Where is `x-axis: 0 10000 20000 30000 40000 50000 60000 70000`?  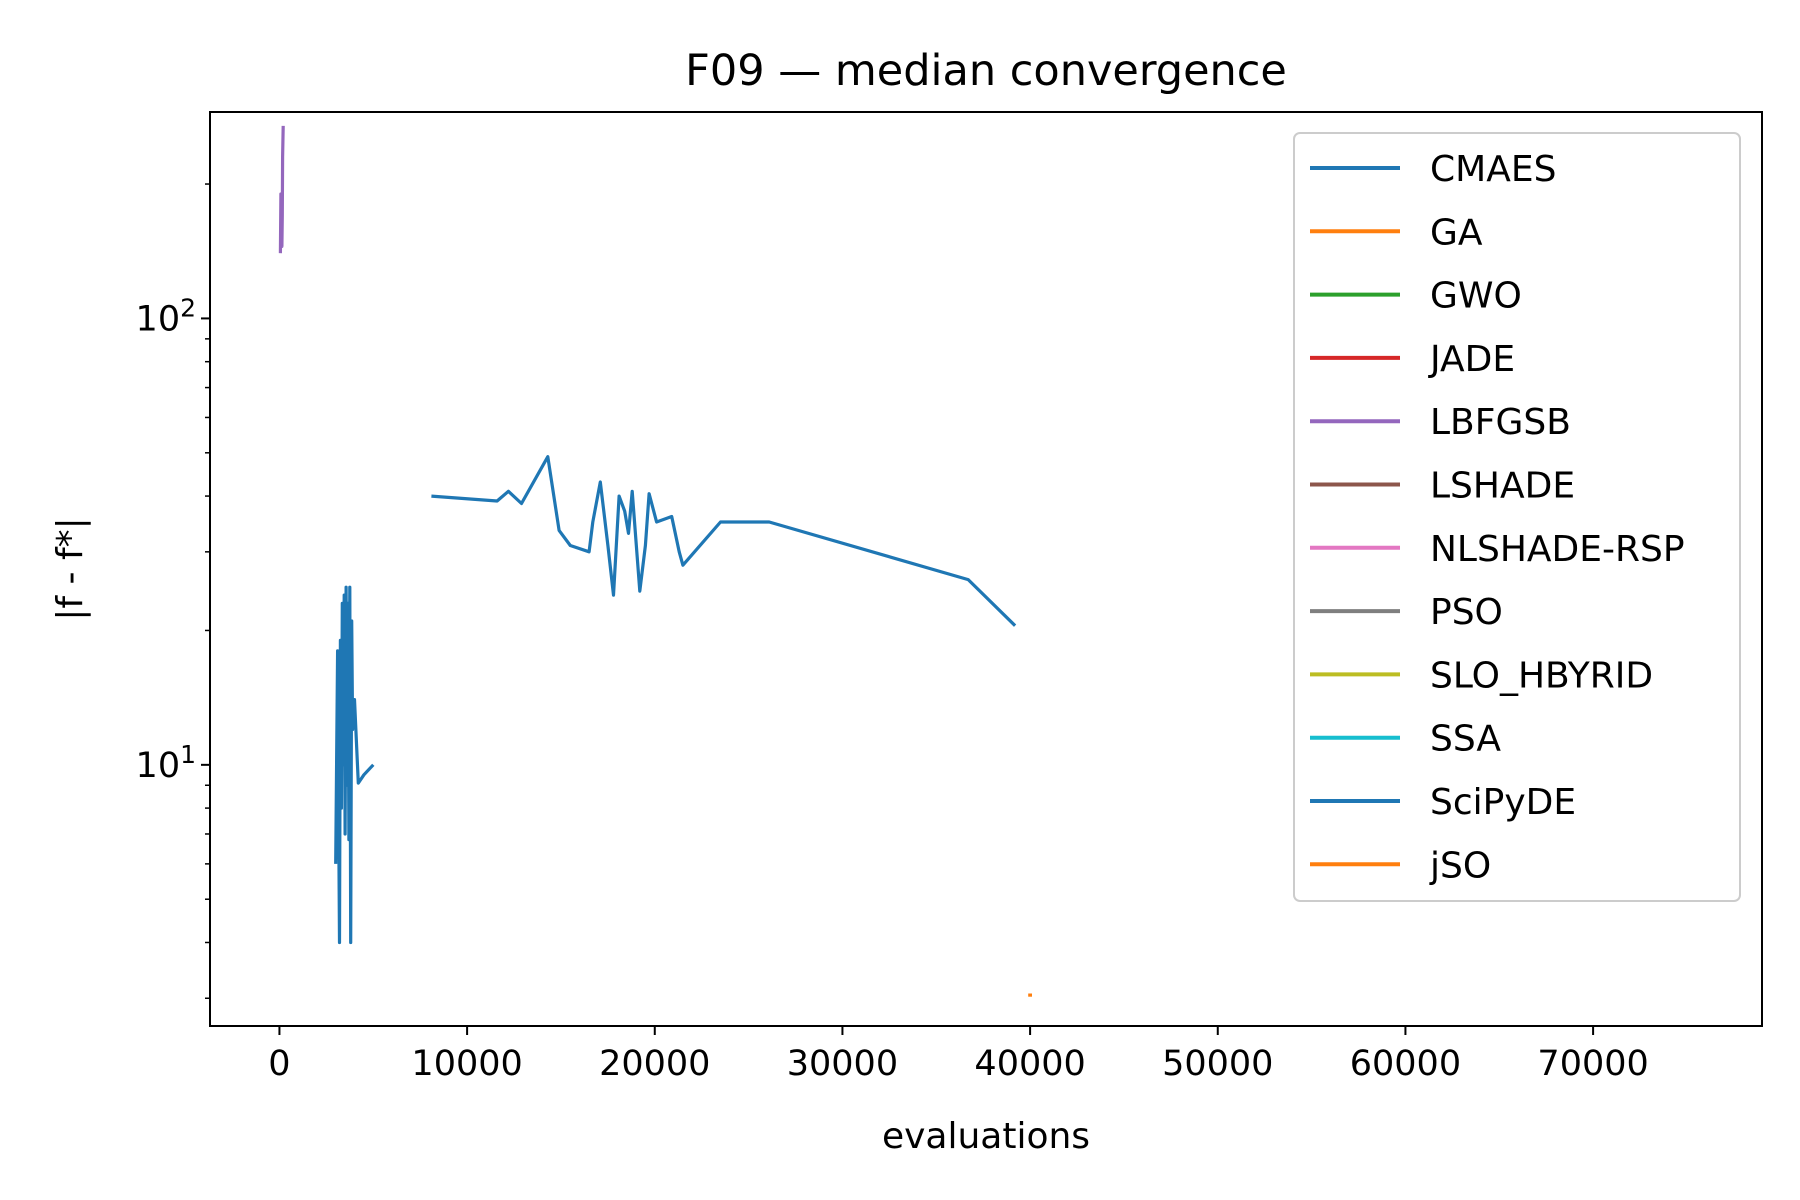
x-axis: 0 10000 20000 30000 40000 50000 60000 70000 is located at coordinates (958, 1055).